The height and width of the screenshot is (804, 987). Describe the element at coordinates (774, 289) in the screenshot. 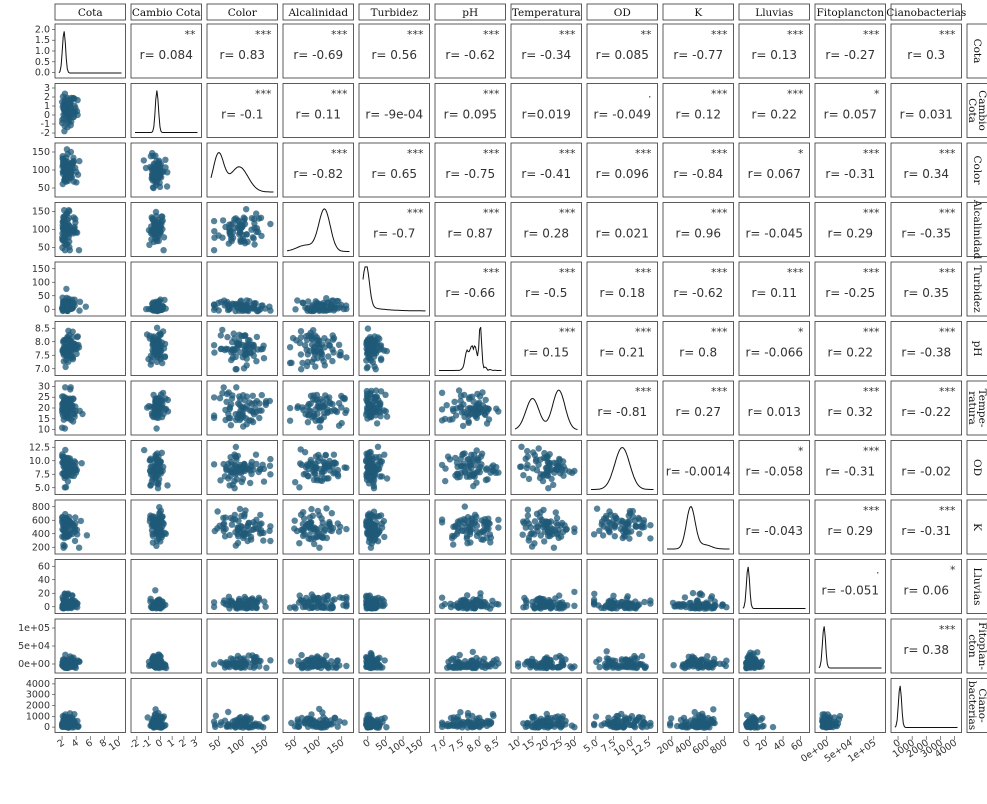

I see `panel-r4-c9: ***r= 0.11` at that location.